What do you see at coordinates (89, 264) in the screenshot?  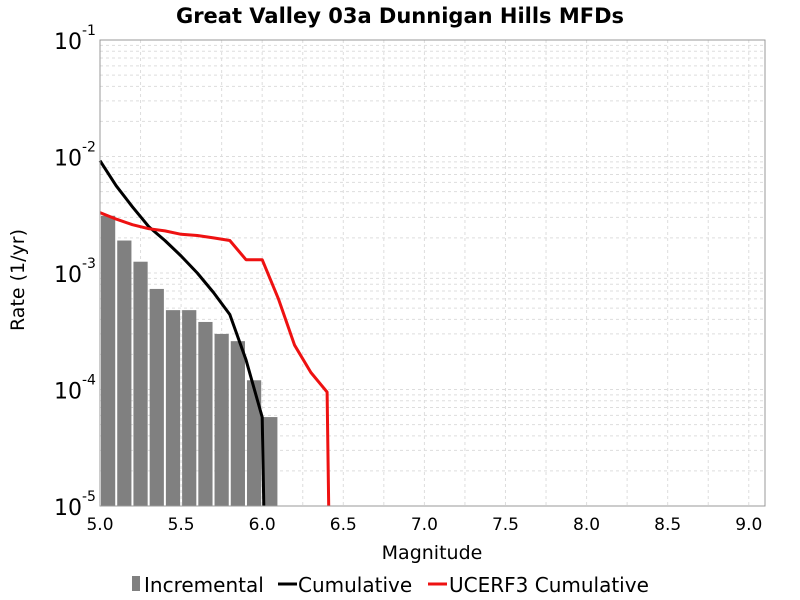 I see `y-tick-exponent: -3` at bounding box center [89, 264].